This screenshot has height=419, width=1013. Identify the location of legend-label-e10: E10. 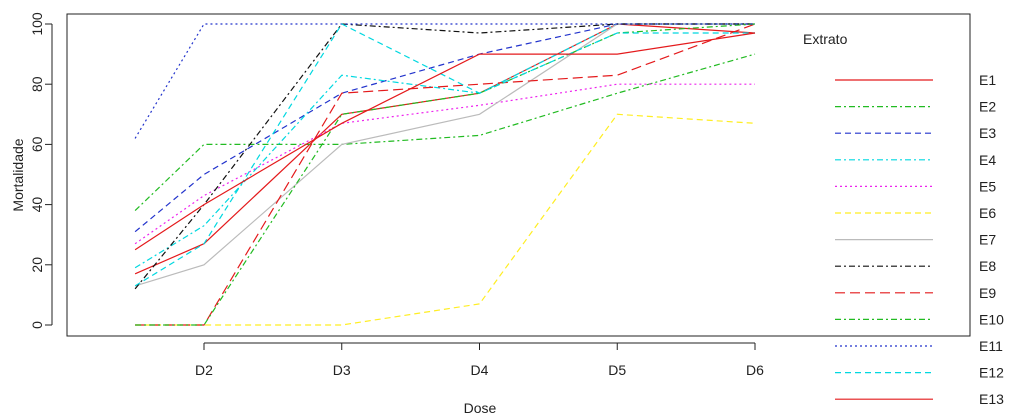
(991, 319).